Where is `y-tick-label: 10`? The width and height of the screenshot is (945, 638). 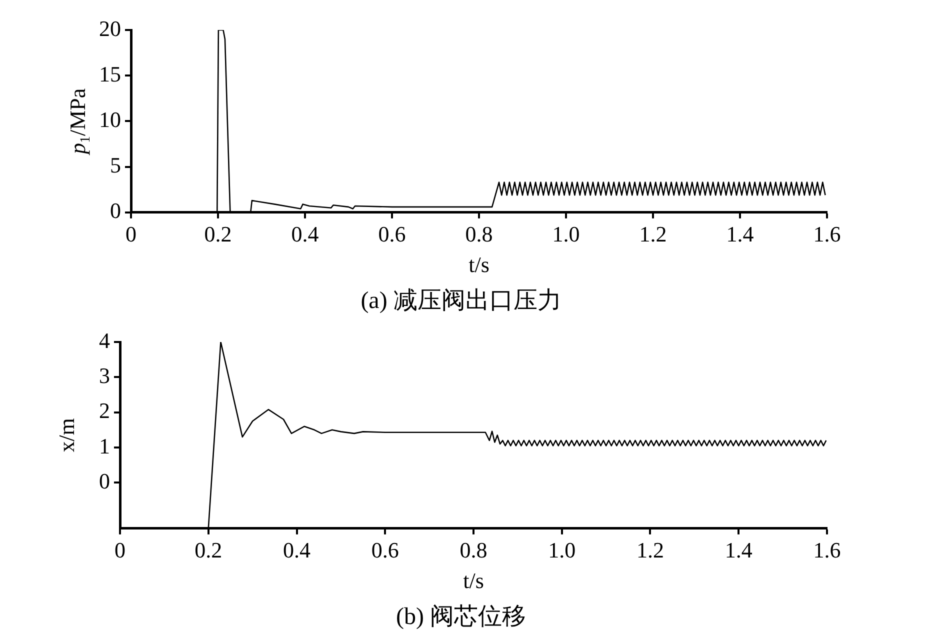
y-tick-label: 10 is located at coordinates (110, 119).